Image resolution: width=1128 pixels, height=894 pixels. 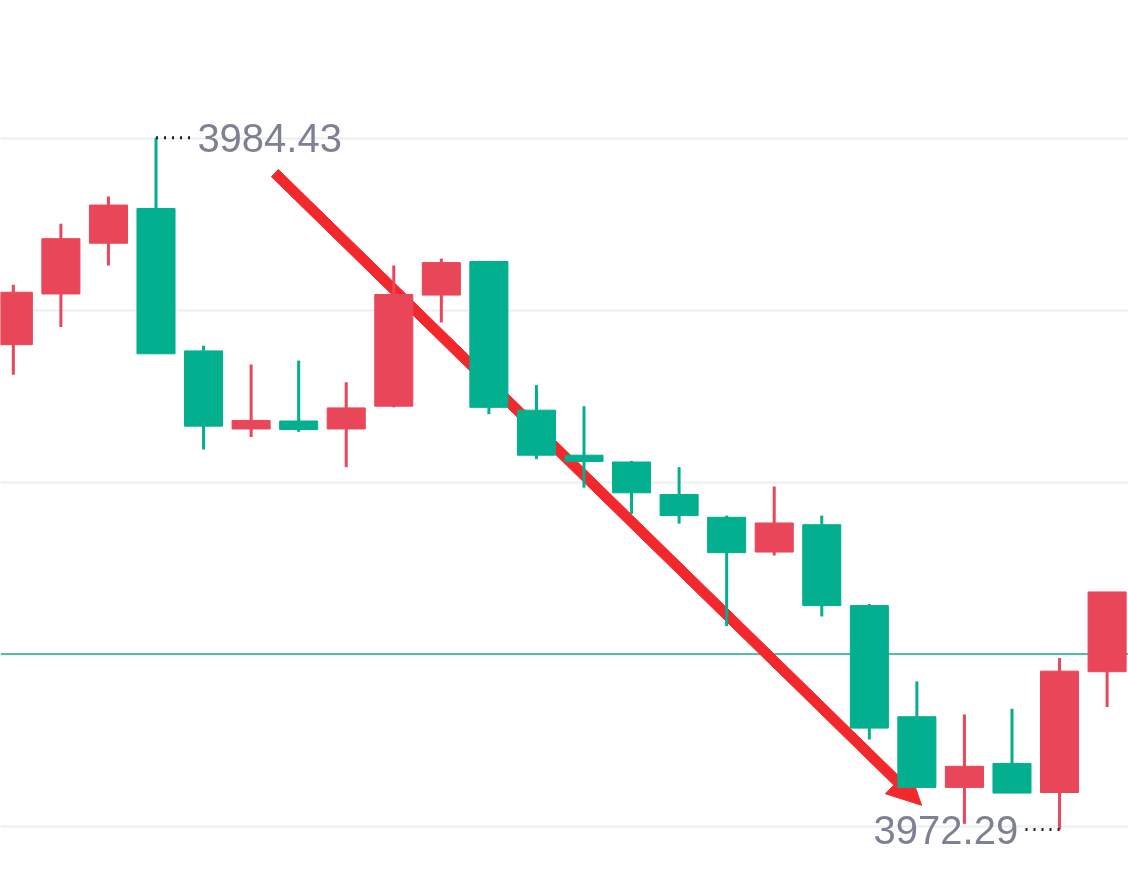 What do you see at coordinates (269, 137) in the screenshot?
I see `annotation: 3984.43` at bounding box center [269, 137].